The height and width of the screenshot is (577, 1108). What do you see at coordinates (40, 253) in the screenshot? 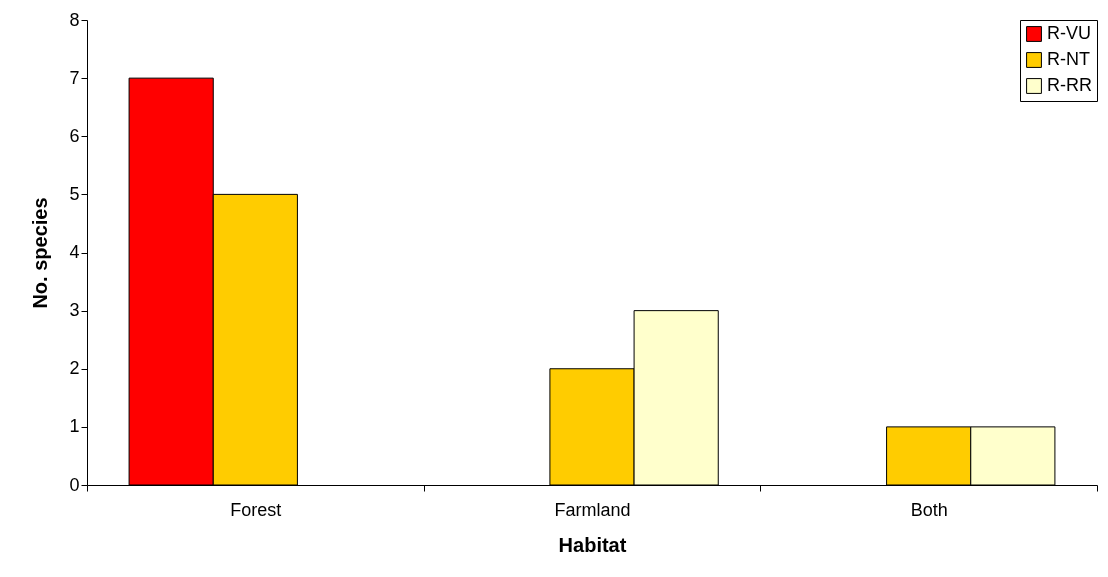
I see `y-axis-title: No. species` at bounding box center [40, 253].